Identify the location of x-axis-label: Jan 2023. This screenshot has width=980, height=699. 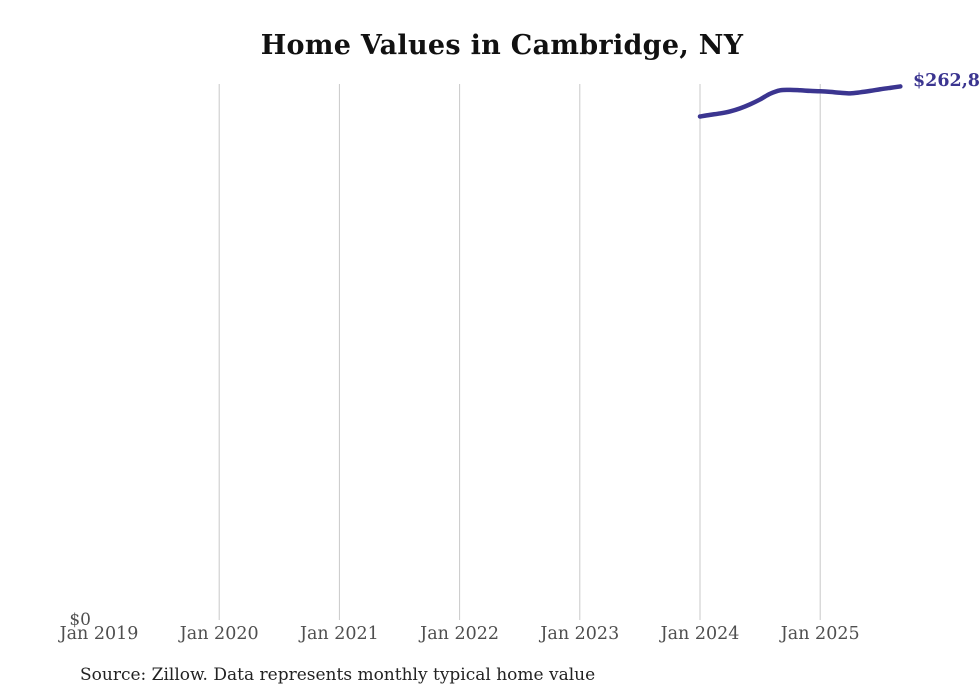
(580, 634).